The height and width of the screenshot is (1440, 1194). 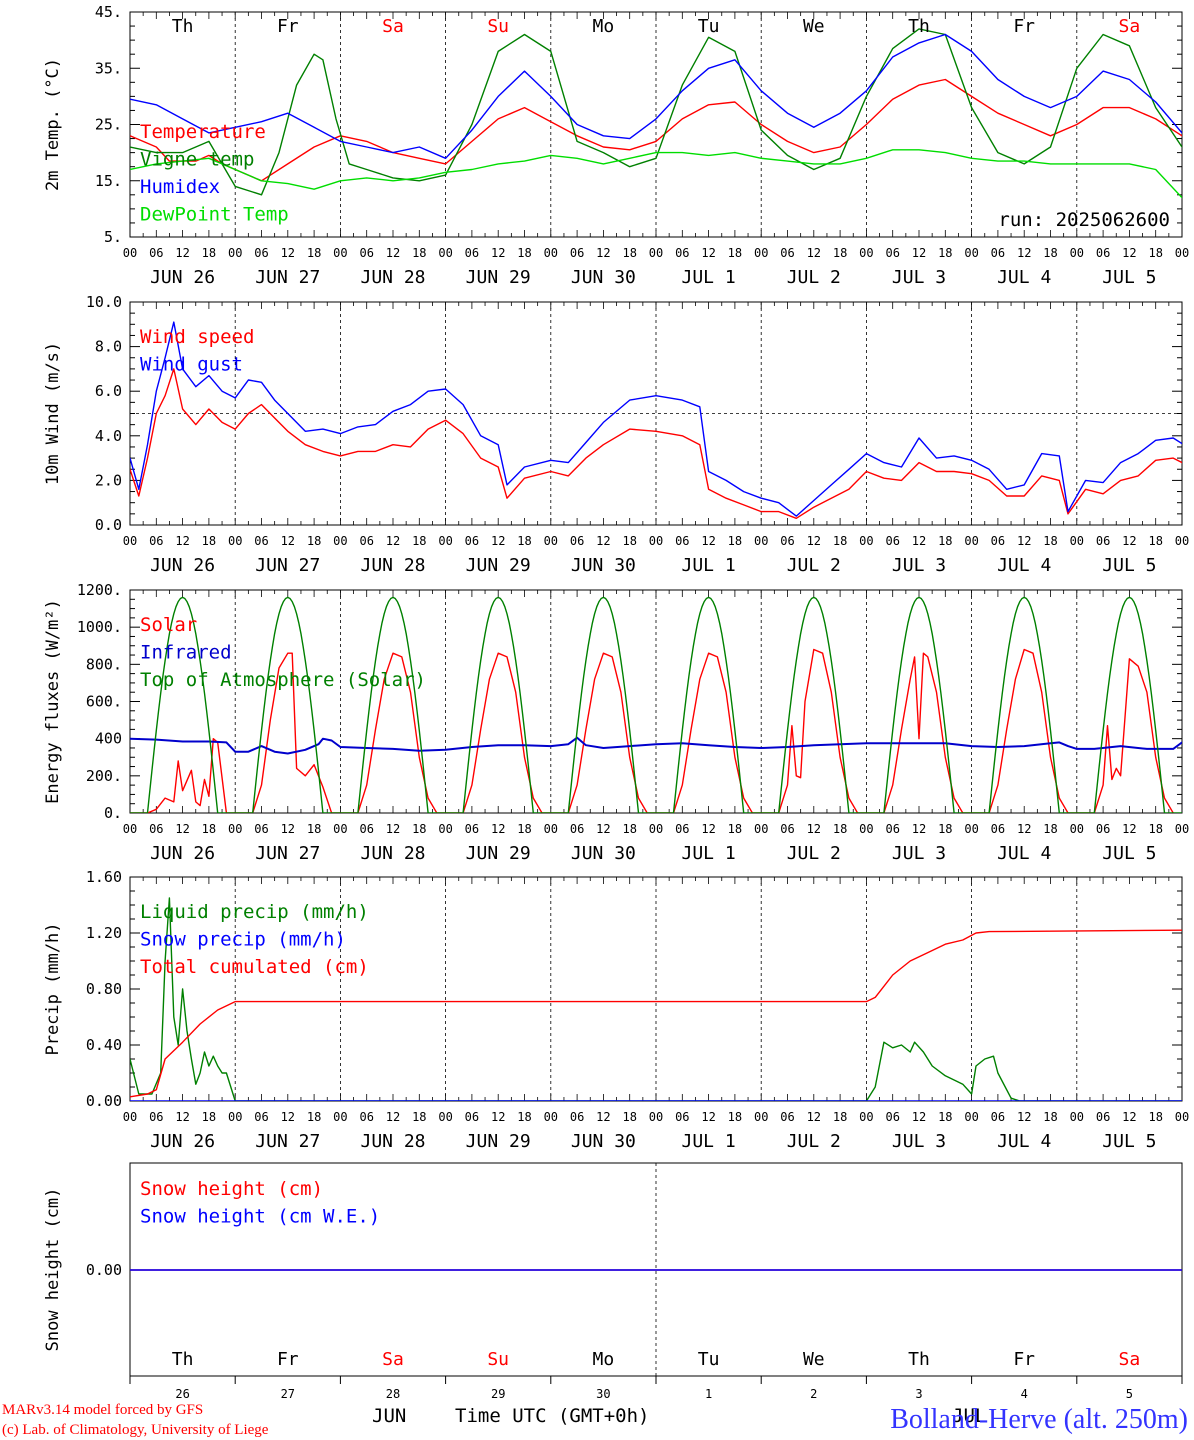 I want to click on legend-snow-height-cm-w-e-: Snow height (cm W.E.), so click(x=260, y=1217).